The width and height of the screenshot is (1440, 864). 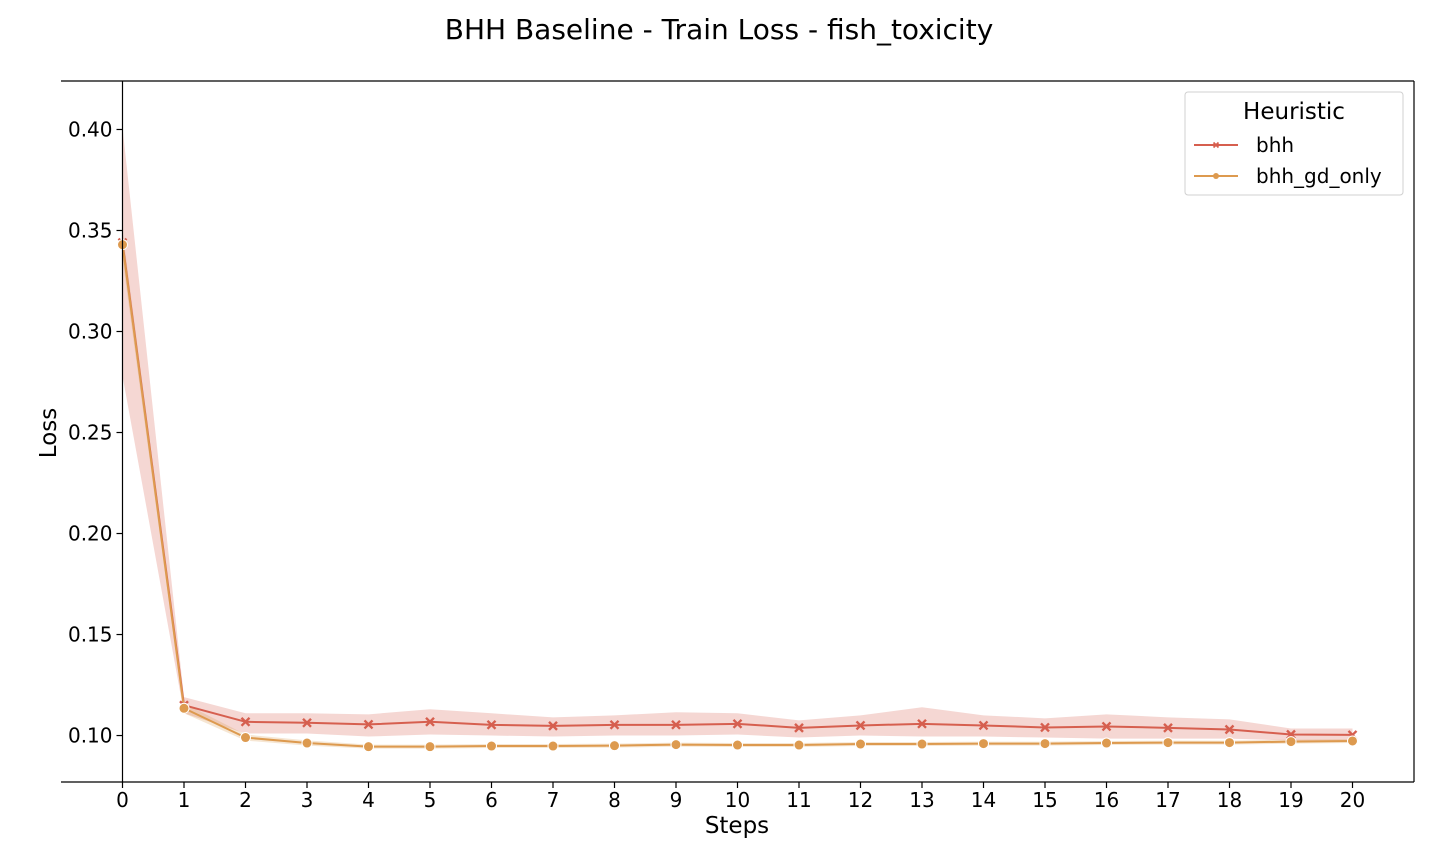 I want to click on legend: Heuristic bhh bhh_gd_only, so click(x=1294, y=143).